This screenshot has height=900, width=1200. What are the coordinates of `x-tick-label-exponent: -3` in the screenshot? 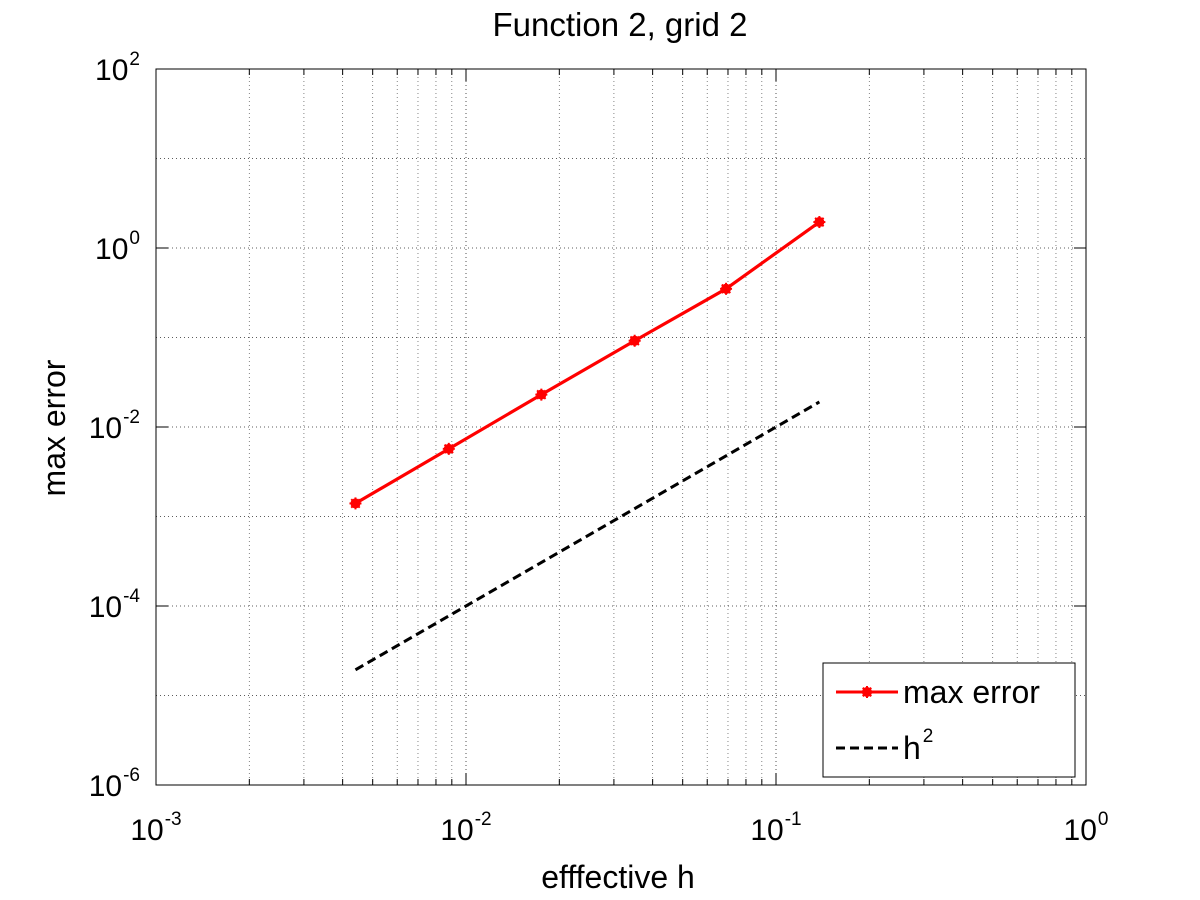 It's located at (173, 819).